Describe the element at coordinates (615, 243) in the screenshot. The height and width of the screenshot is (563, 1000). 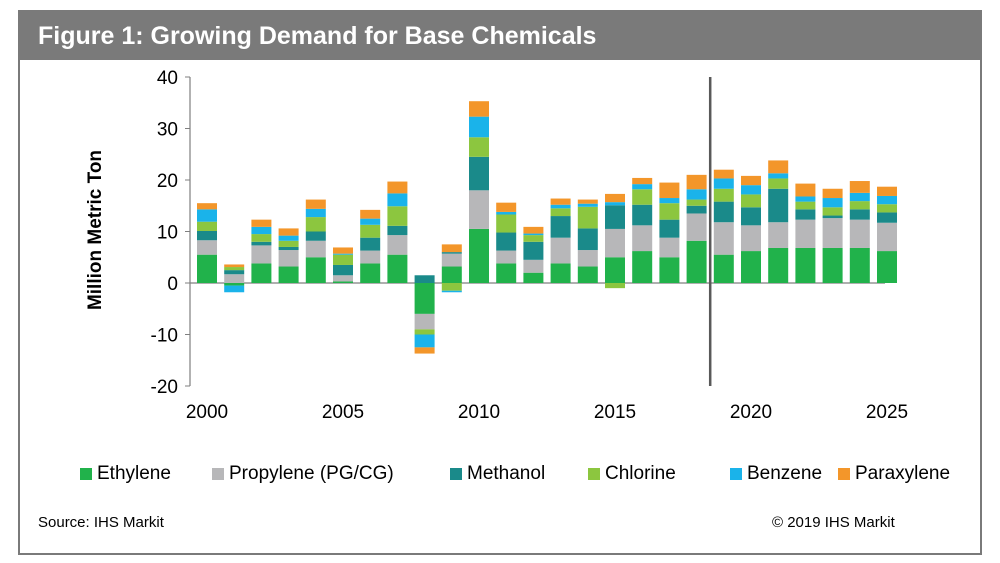
I see `bar-segment-propylene-pg-cg-2015` at that location.